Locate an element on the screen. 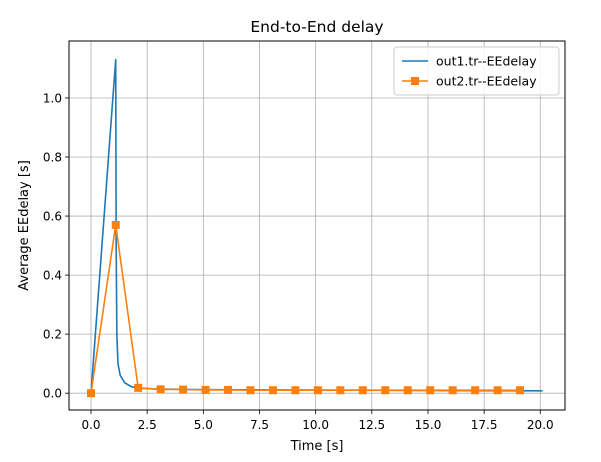 Image resolution: width=601 pixels, height=462 pixels. chart-title: End-to-End delay is located at coordinates (316, 27).